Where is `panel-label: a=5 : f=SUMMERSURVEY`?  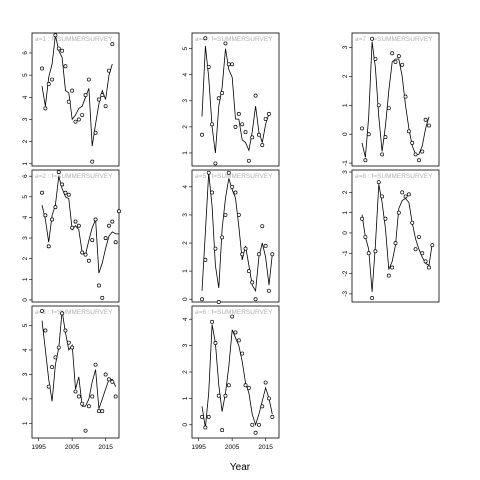 panel-label: a=5 : f=SUMMERSURVEY is located at coordinates (234, 176).